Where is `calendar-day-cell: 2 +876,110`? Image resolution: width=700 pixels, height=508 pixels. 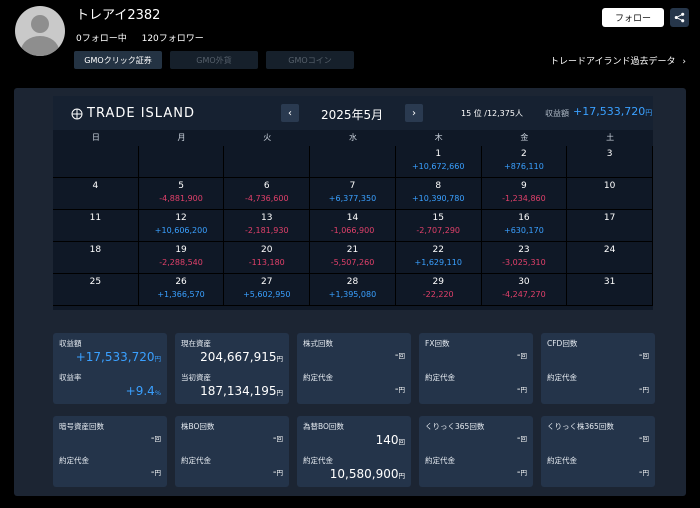
calendar-day-cell: 2 +876,110 is located at coordinates (524, 162).